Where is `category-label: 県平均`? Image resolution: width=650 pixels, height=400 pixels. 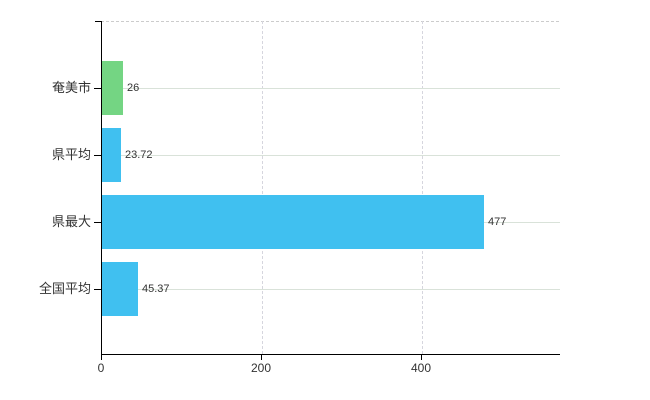
category-label: 県平均 is located at coordinates (71, 154).